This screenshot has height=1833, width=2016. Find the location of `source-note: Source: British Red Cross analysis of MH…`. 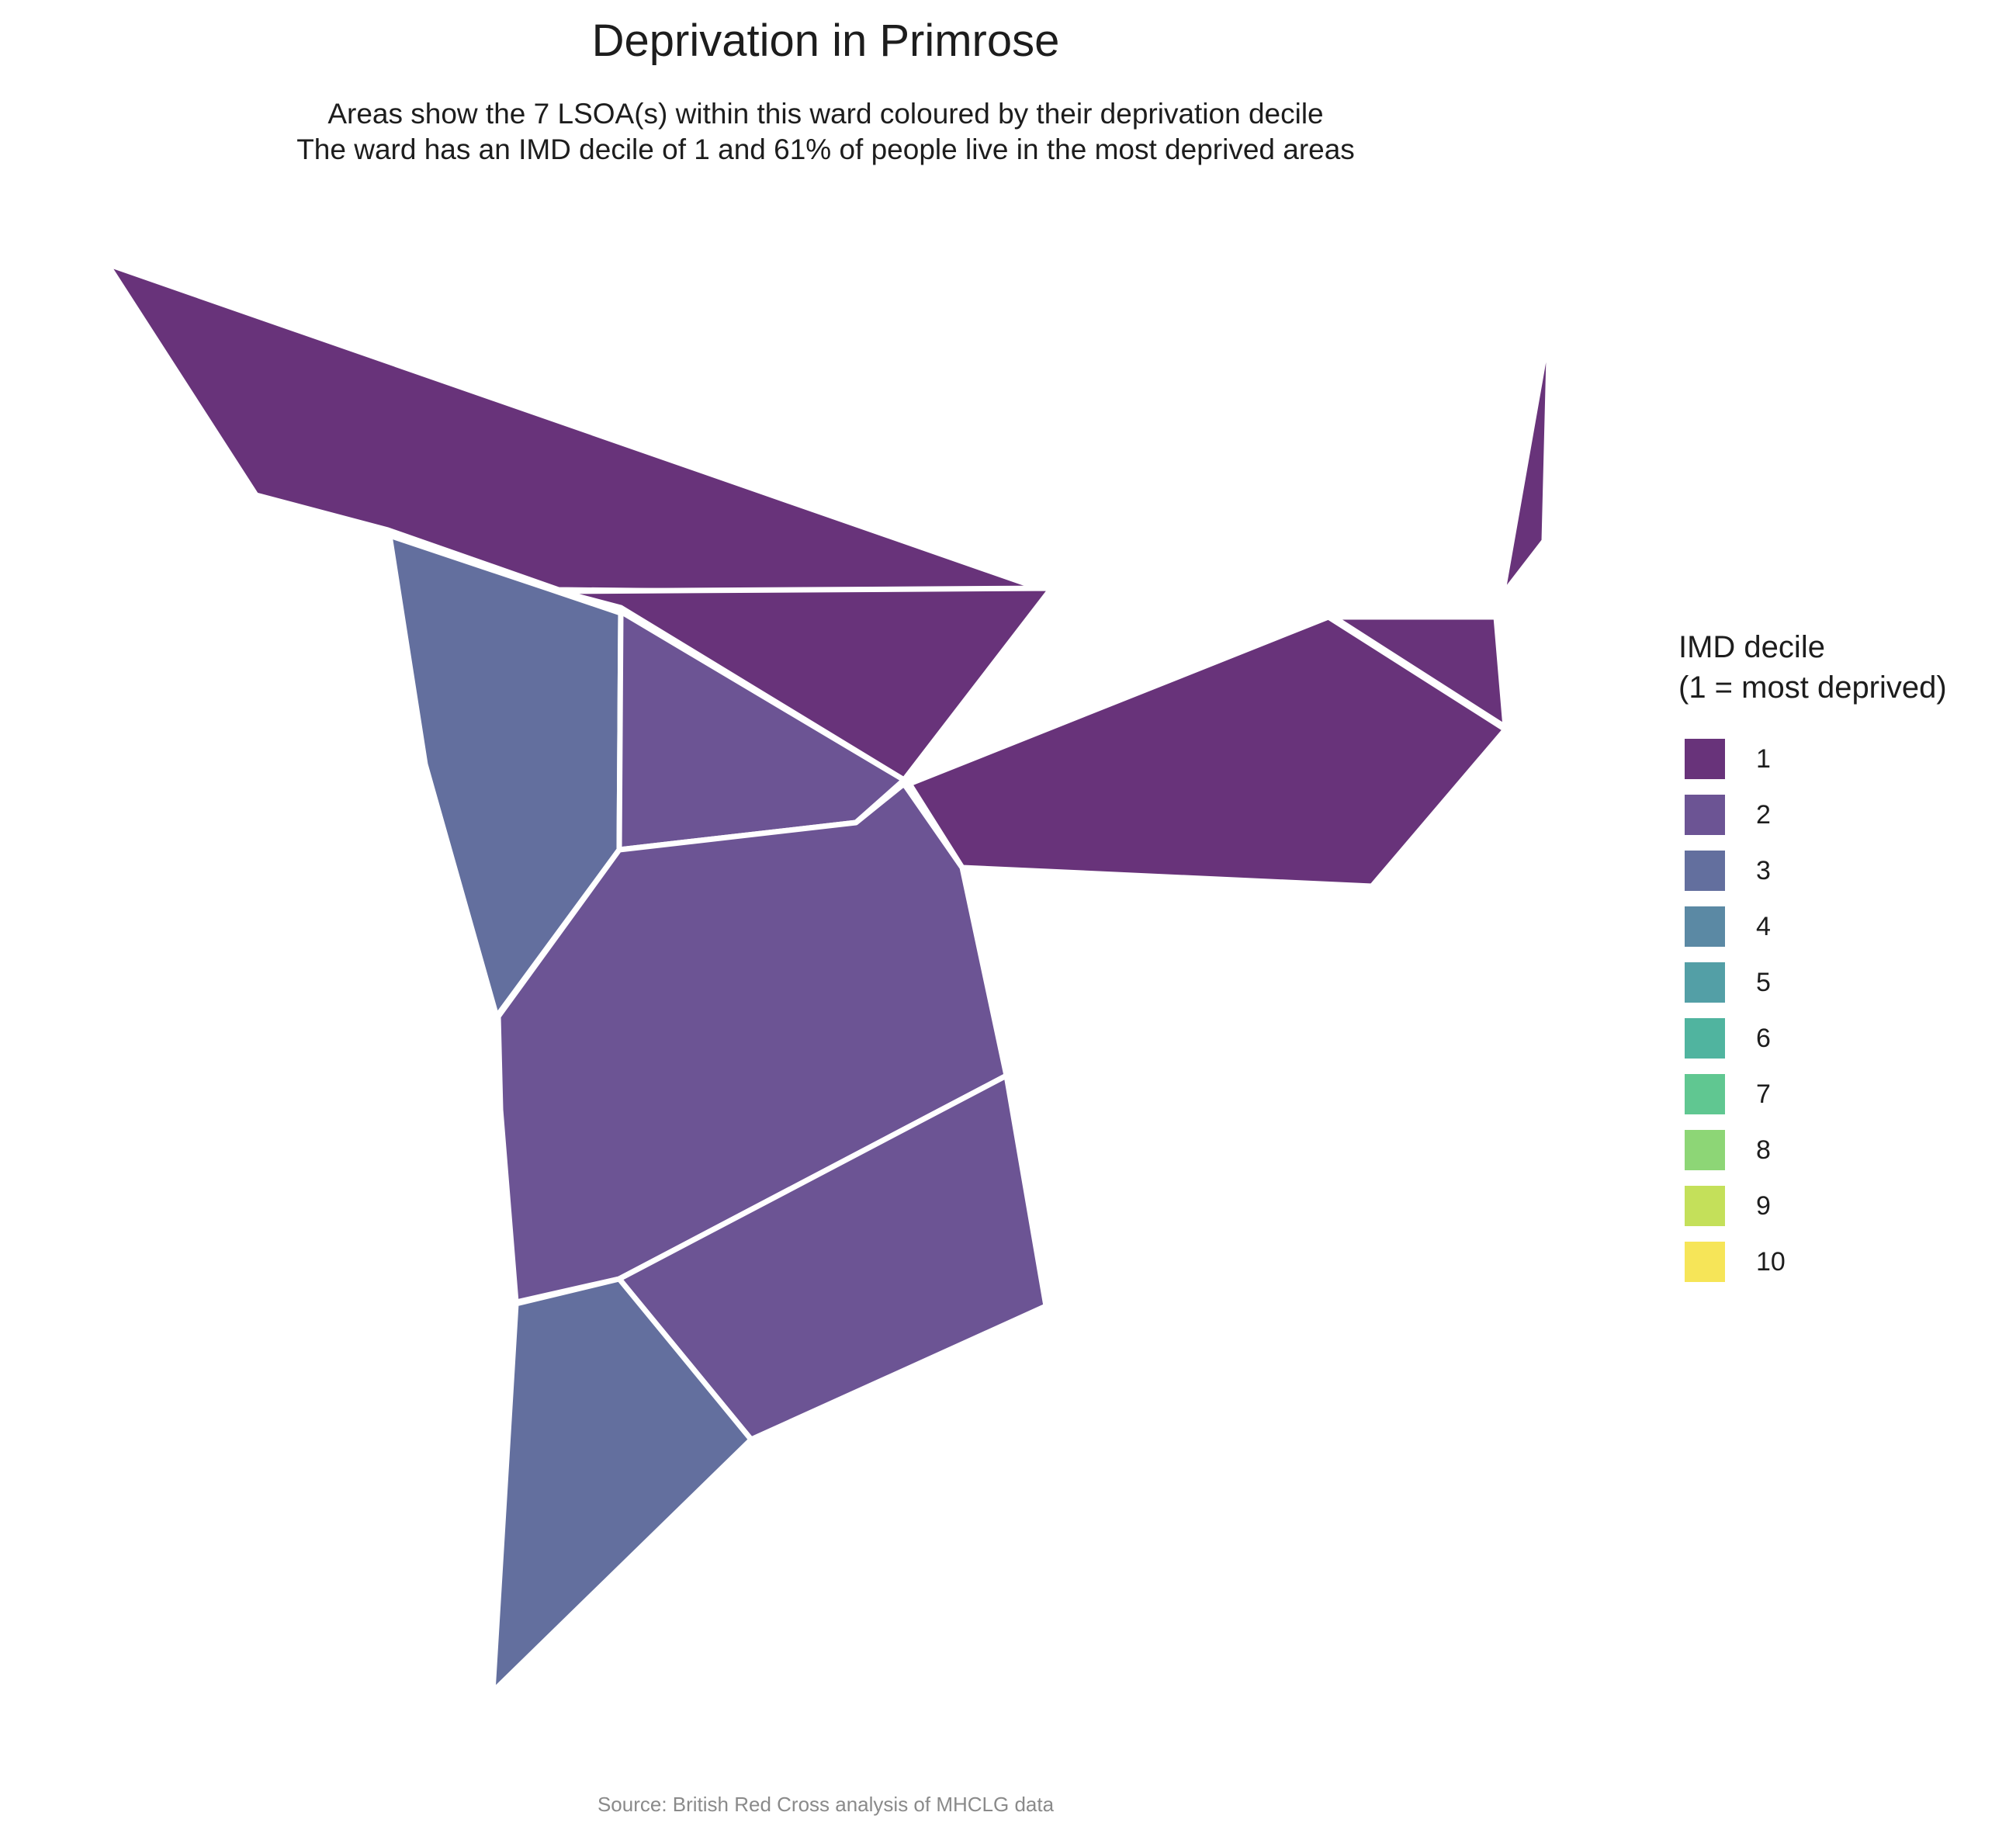

source-note: Source: British Red Cross analysis of MH… is located at coordinates (826, 1804).